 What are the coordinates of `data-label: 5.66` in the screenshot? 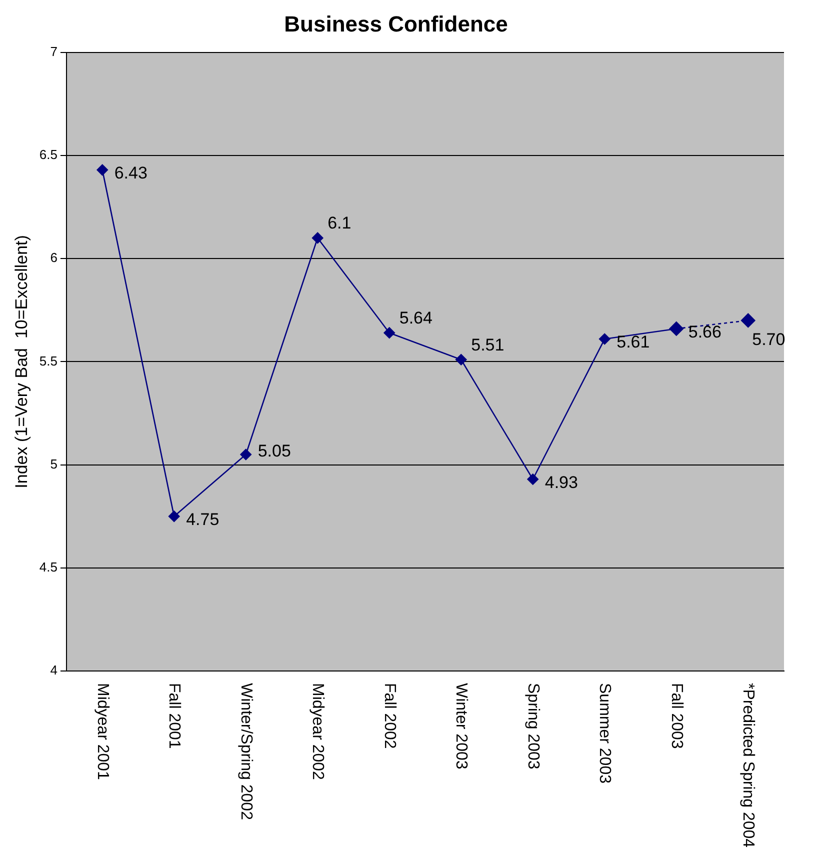 It's located at (705, 332).